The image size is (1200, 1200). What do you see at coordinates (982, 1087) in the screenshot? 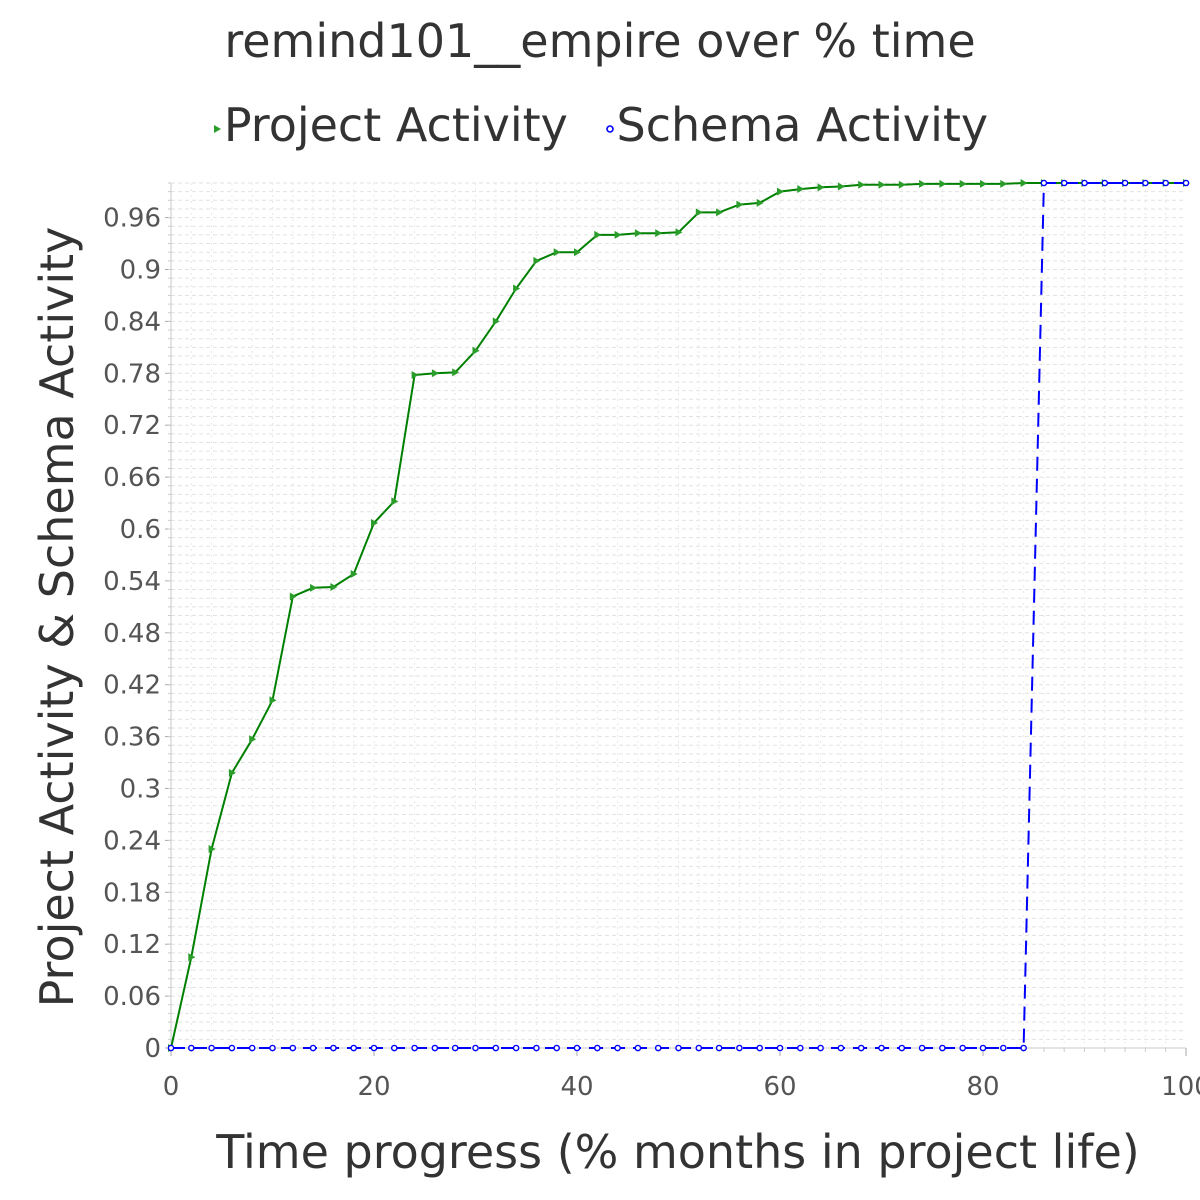
I see `x-tick-label: 80` at bounding box center [982, 1087].